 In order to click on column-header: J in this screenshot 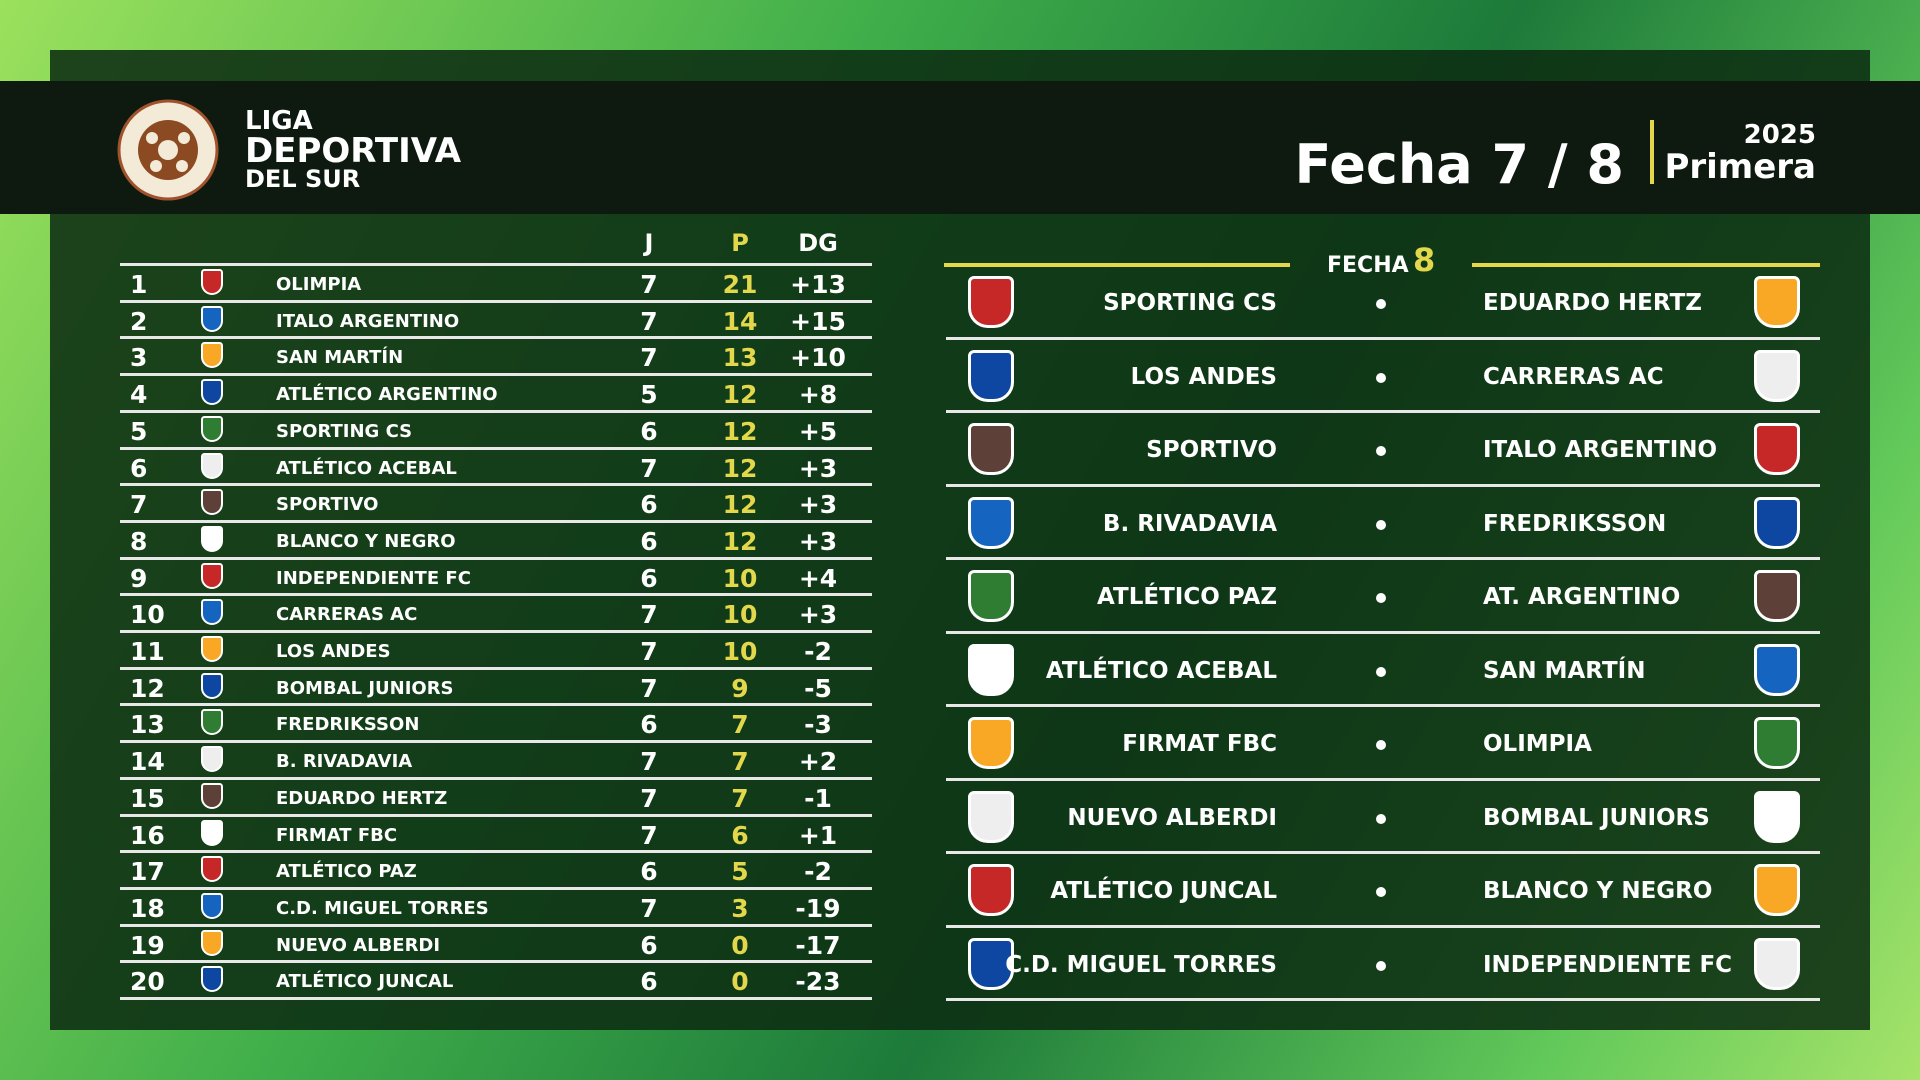, I will do `click(649, 243)`.